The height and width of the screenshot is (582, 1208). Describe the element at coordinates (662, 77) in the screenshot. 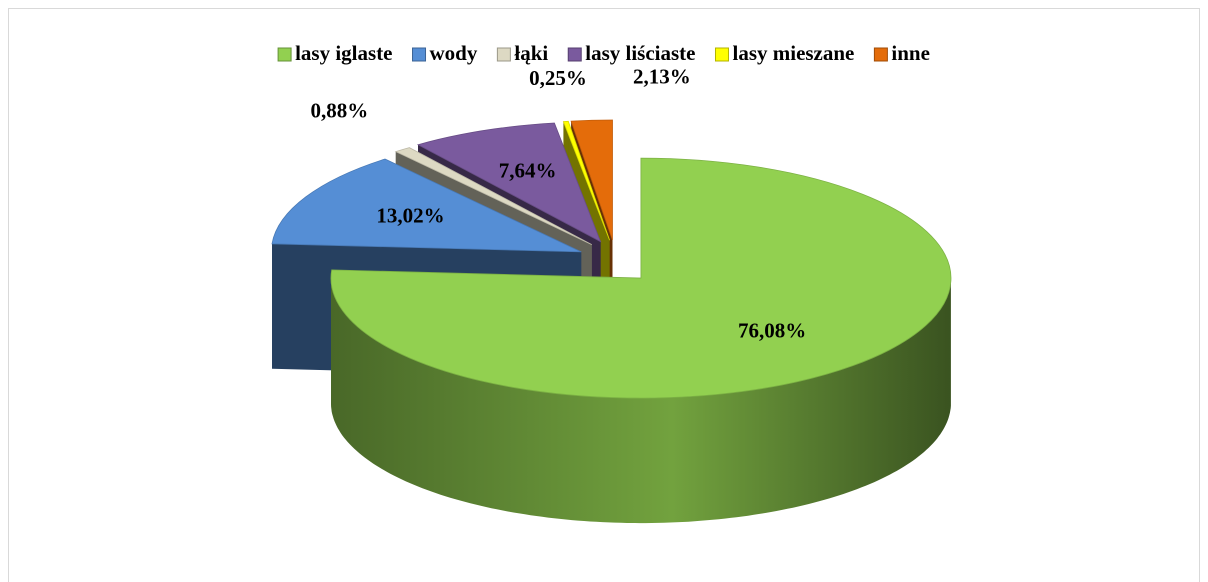

I see `data-label: 2,13%` at that location.